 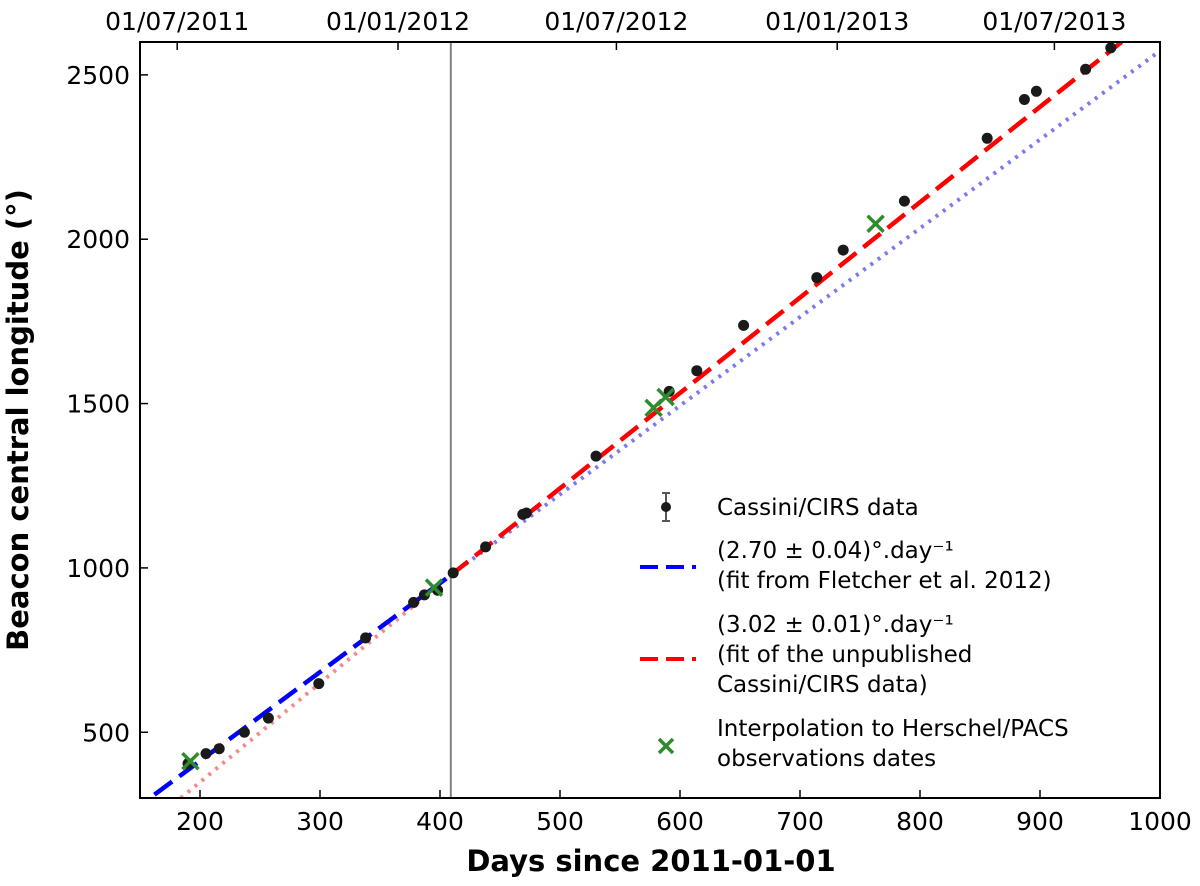 I want to click on x-tick-label: 1000, so click(x=1160, y=821).